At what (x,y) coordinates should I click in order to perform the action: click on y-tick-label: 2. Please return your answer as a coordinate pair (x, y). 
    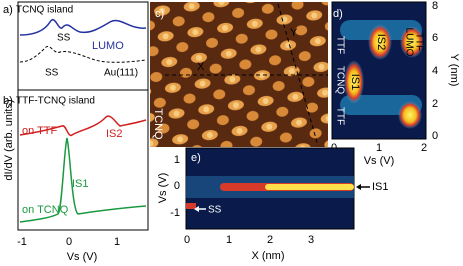
    Looking at the image, I should click on (435, 104).